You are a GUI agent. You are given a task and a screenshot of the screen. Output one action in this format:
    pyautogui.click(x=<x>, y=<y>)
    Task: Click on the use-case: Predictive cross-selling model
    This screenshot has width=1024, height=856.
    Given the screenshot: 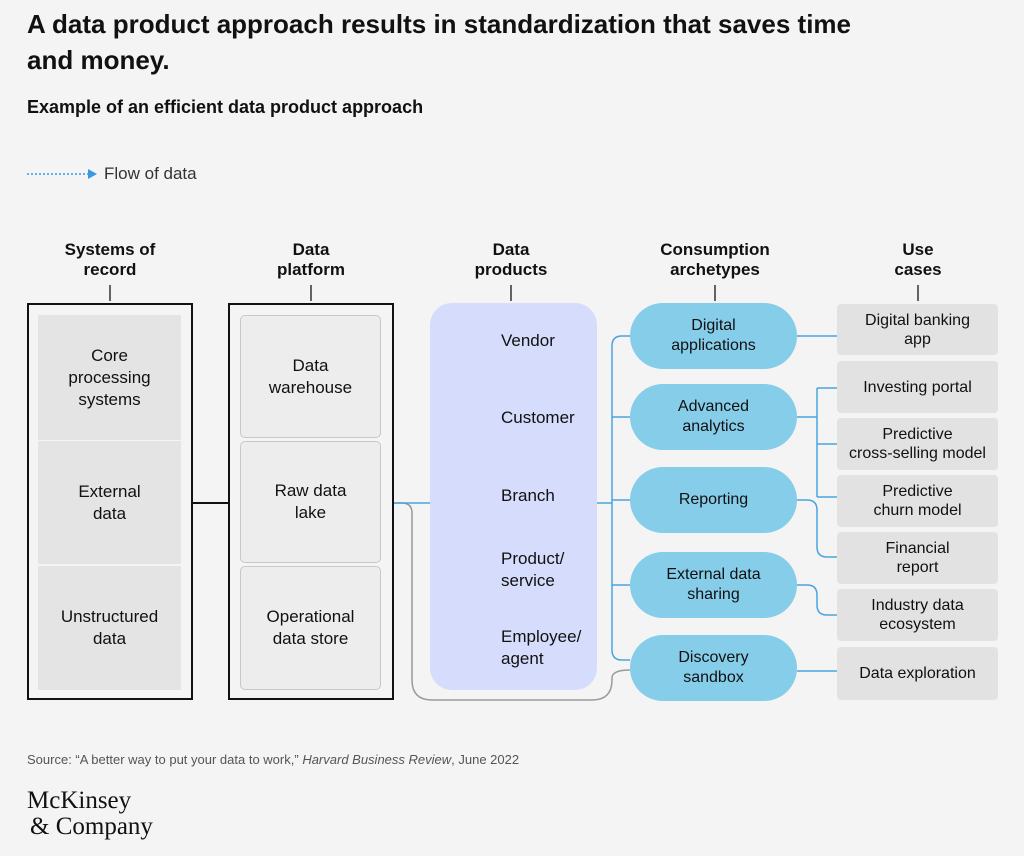 What is the action you would take?
    pyautogui.click(x=917, y=444)
    